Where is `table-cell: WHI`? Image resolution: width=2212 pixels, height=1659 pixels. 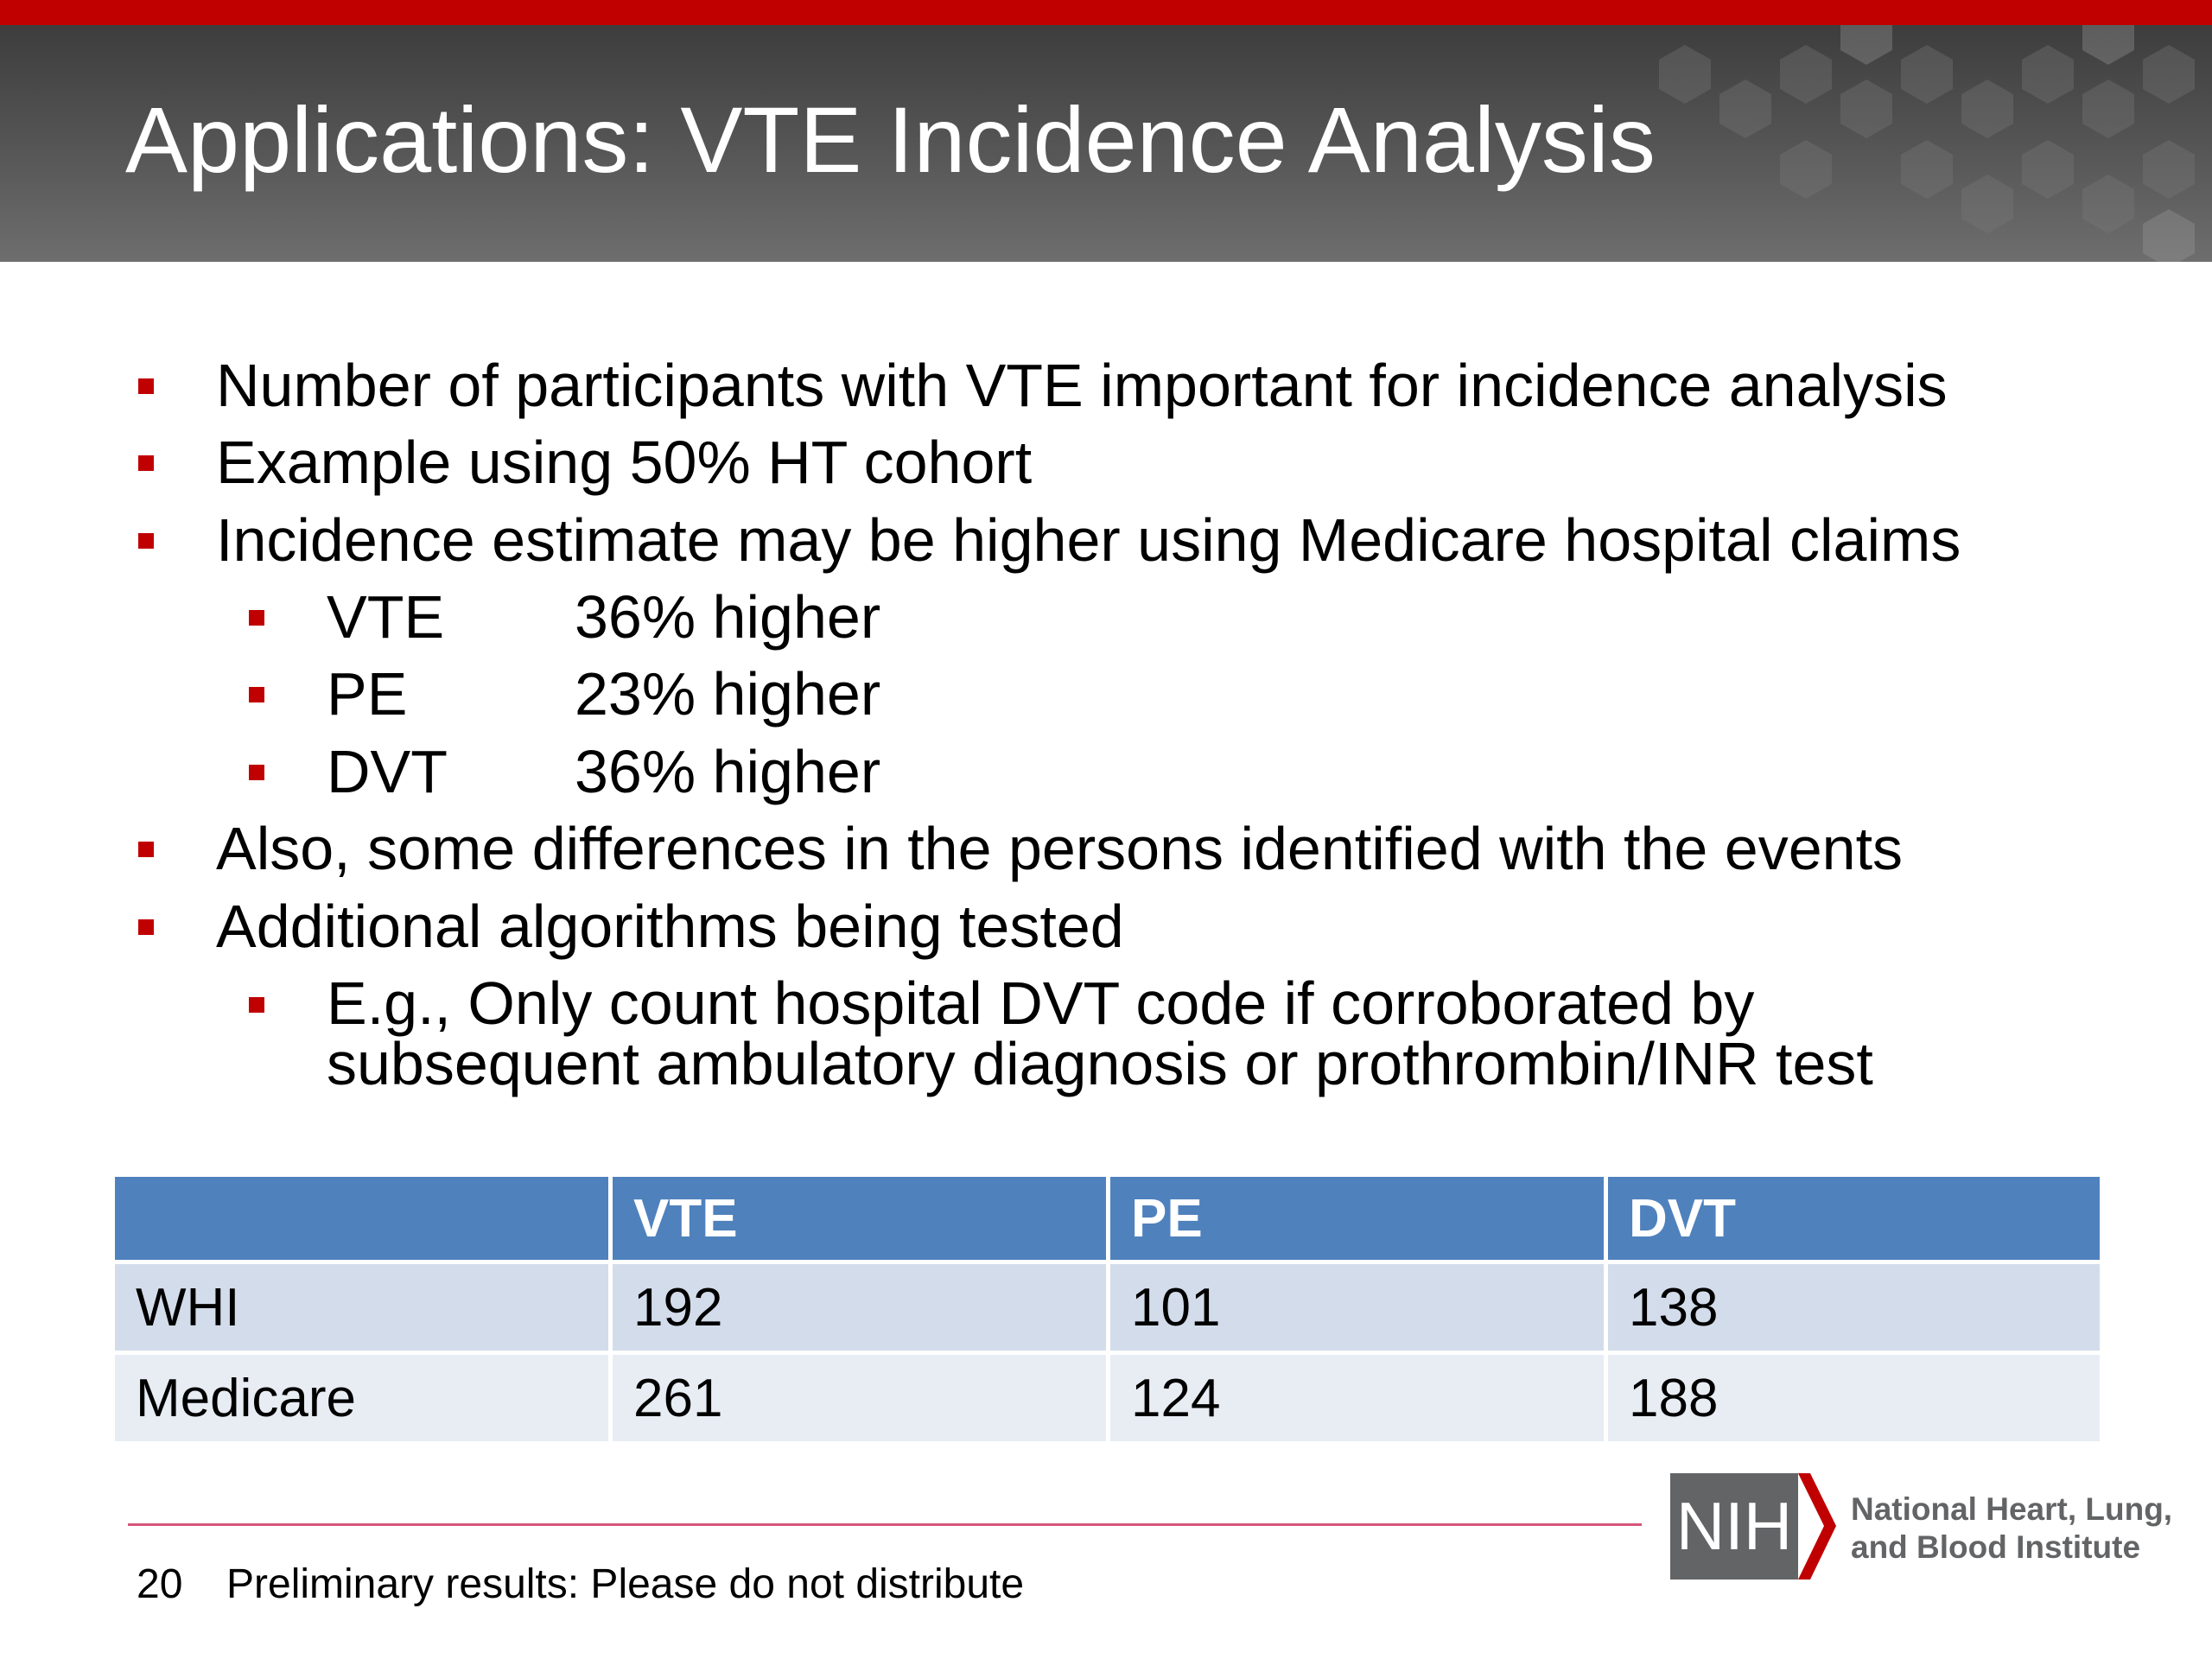
table-cell: WHI is located at coordinates (362, 1307).